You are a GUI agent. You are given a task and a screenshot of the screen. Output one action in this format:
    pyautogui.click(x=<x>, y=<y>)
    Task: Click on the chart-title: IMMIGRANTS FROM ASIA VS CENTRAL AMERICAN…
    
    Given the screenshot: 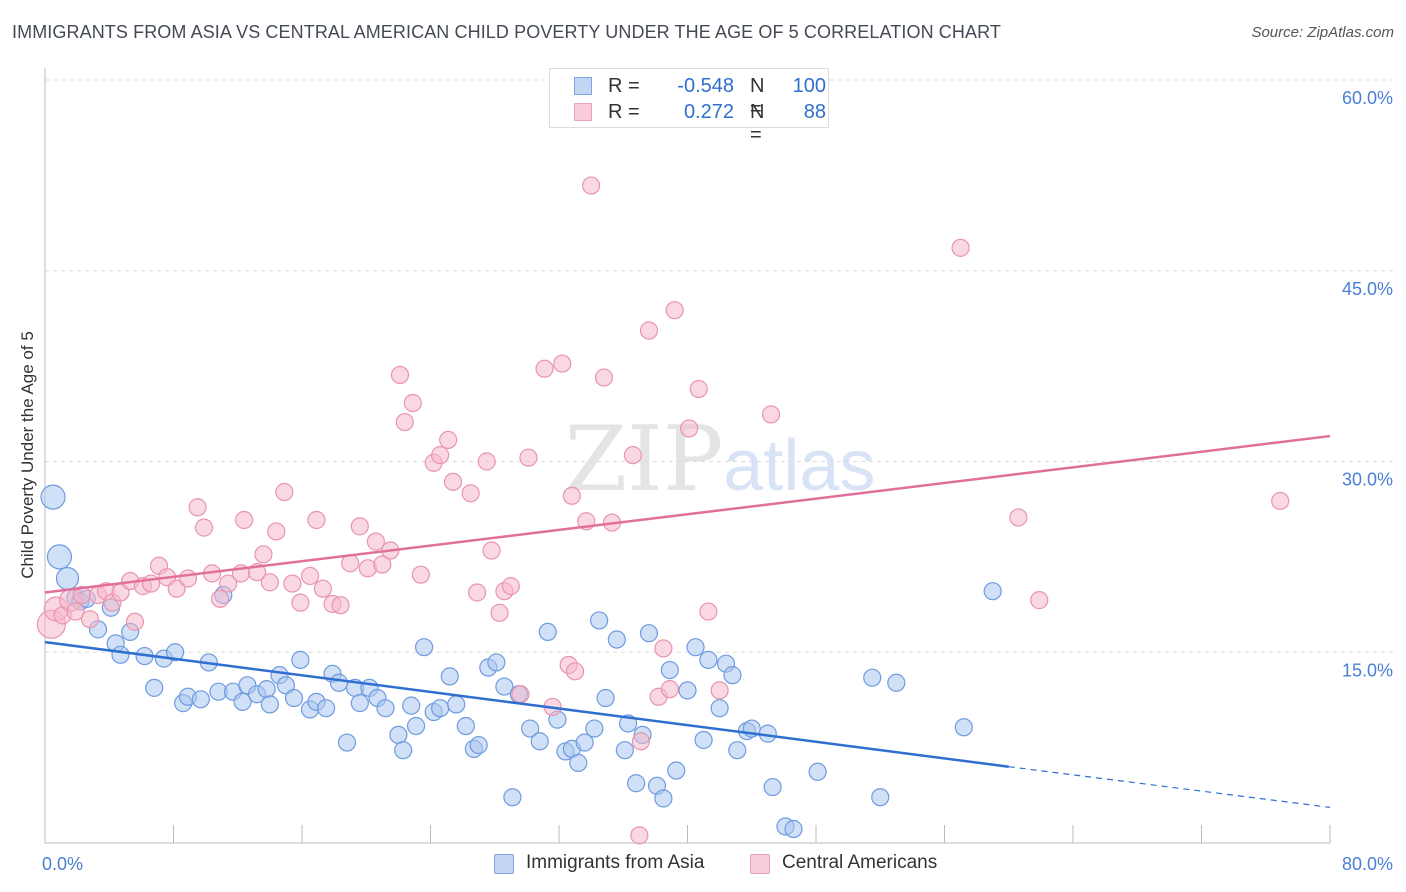 What is the action you would take?
    pyautogui.click(x=506, y=32)
    